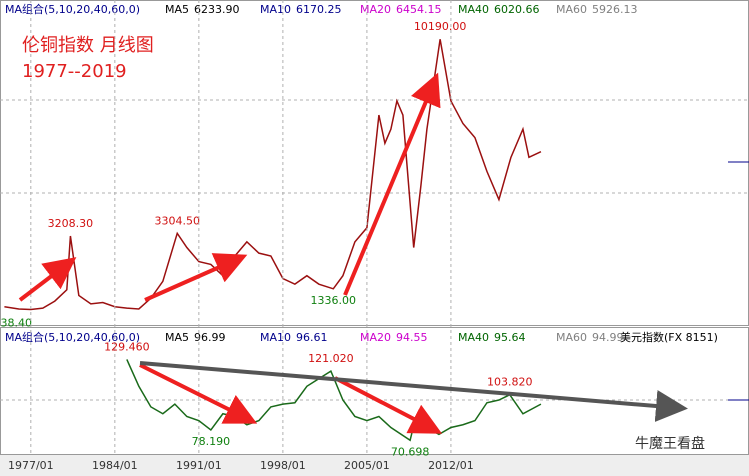  What do you see at coordinates (211, 441) in the screenshot?
I see `annotation: 78.190` at bounding box center [211, 441].